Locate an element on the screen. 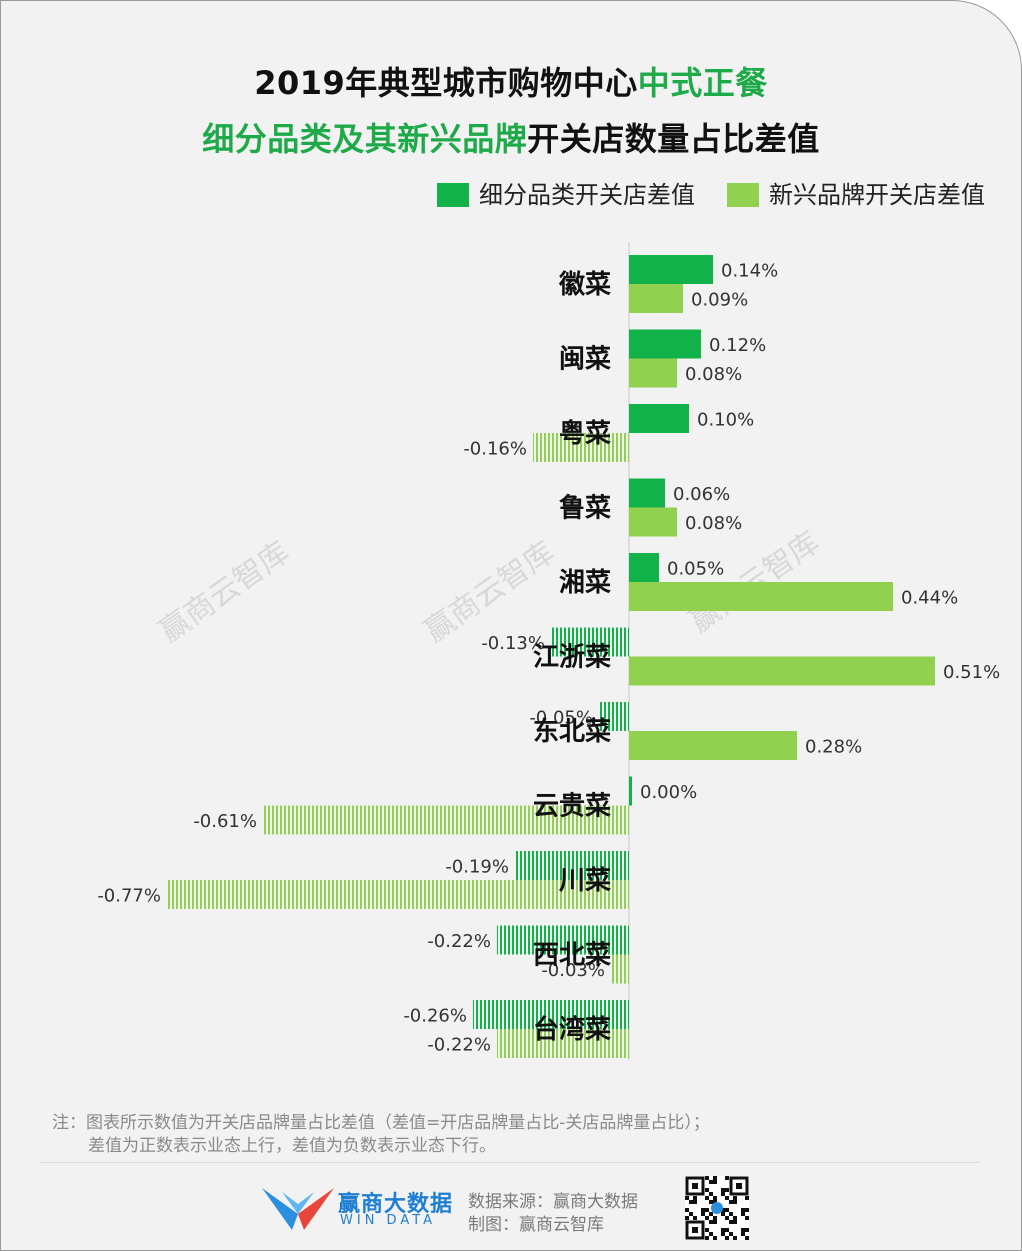 This screenshot has width=1022, height=1251. category-label: 鲁菜 is located at coordinates (585, 509).